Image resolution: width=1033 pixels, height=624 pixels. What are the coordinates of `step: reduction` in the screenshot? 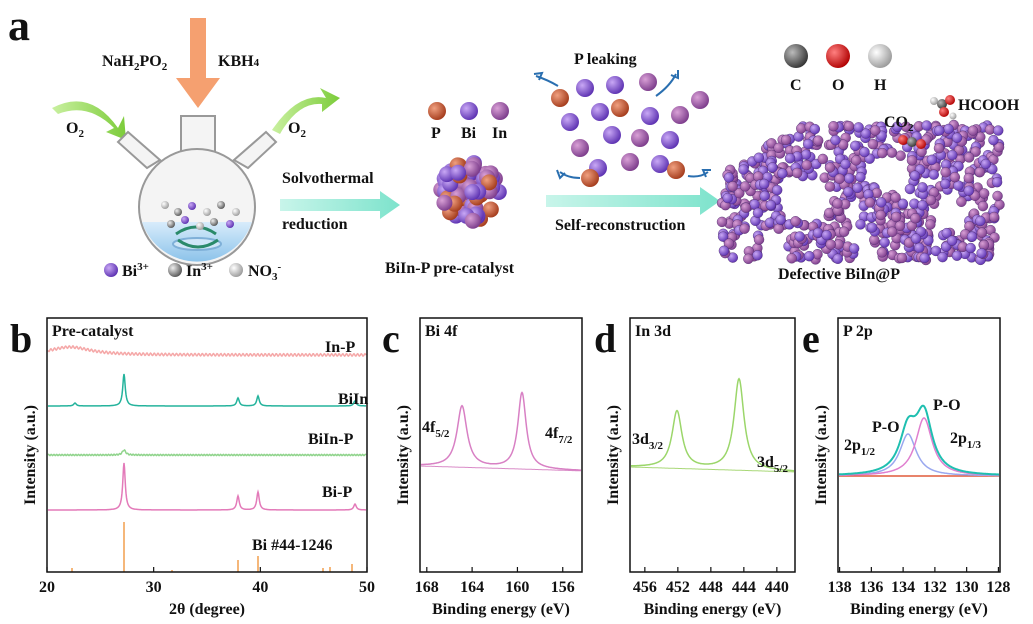 It's located at (315, 224).